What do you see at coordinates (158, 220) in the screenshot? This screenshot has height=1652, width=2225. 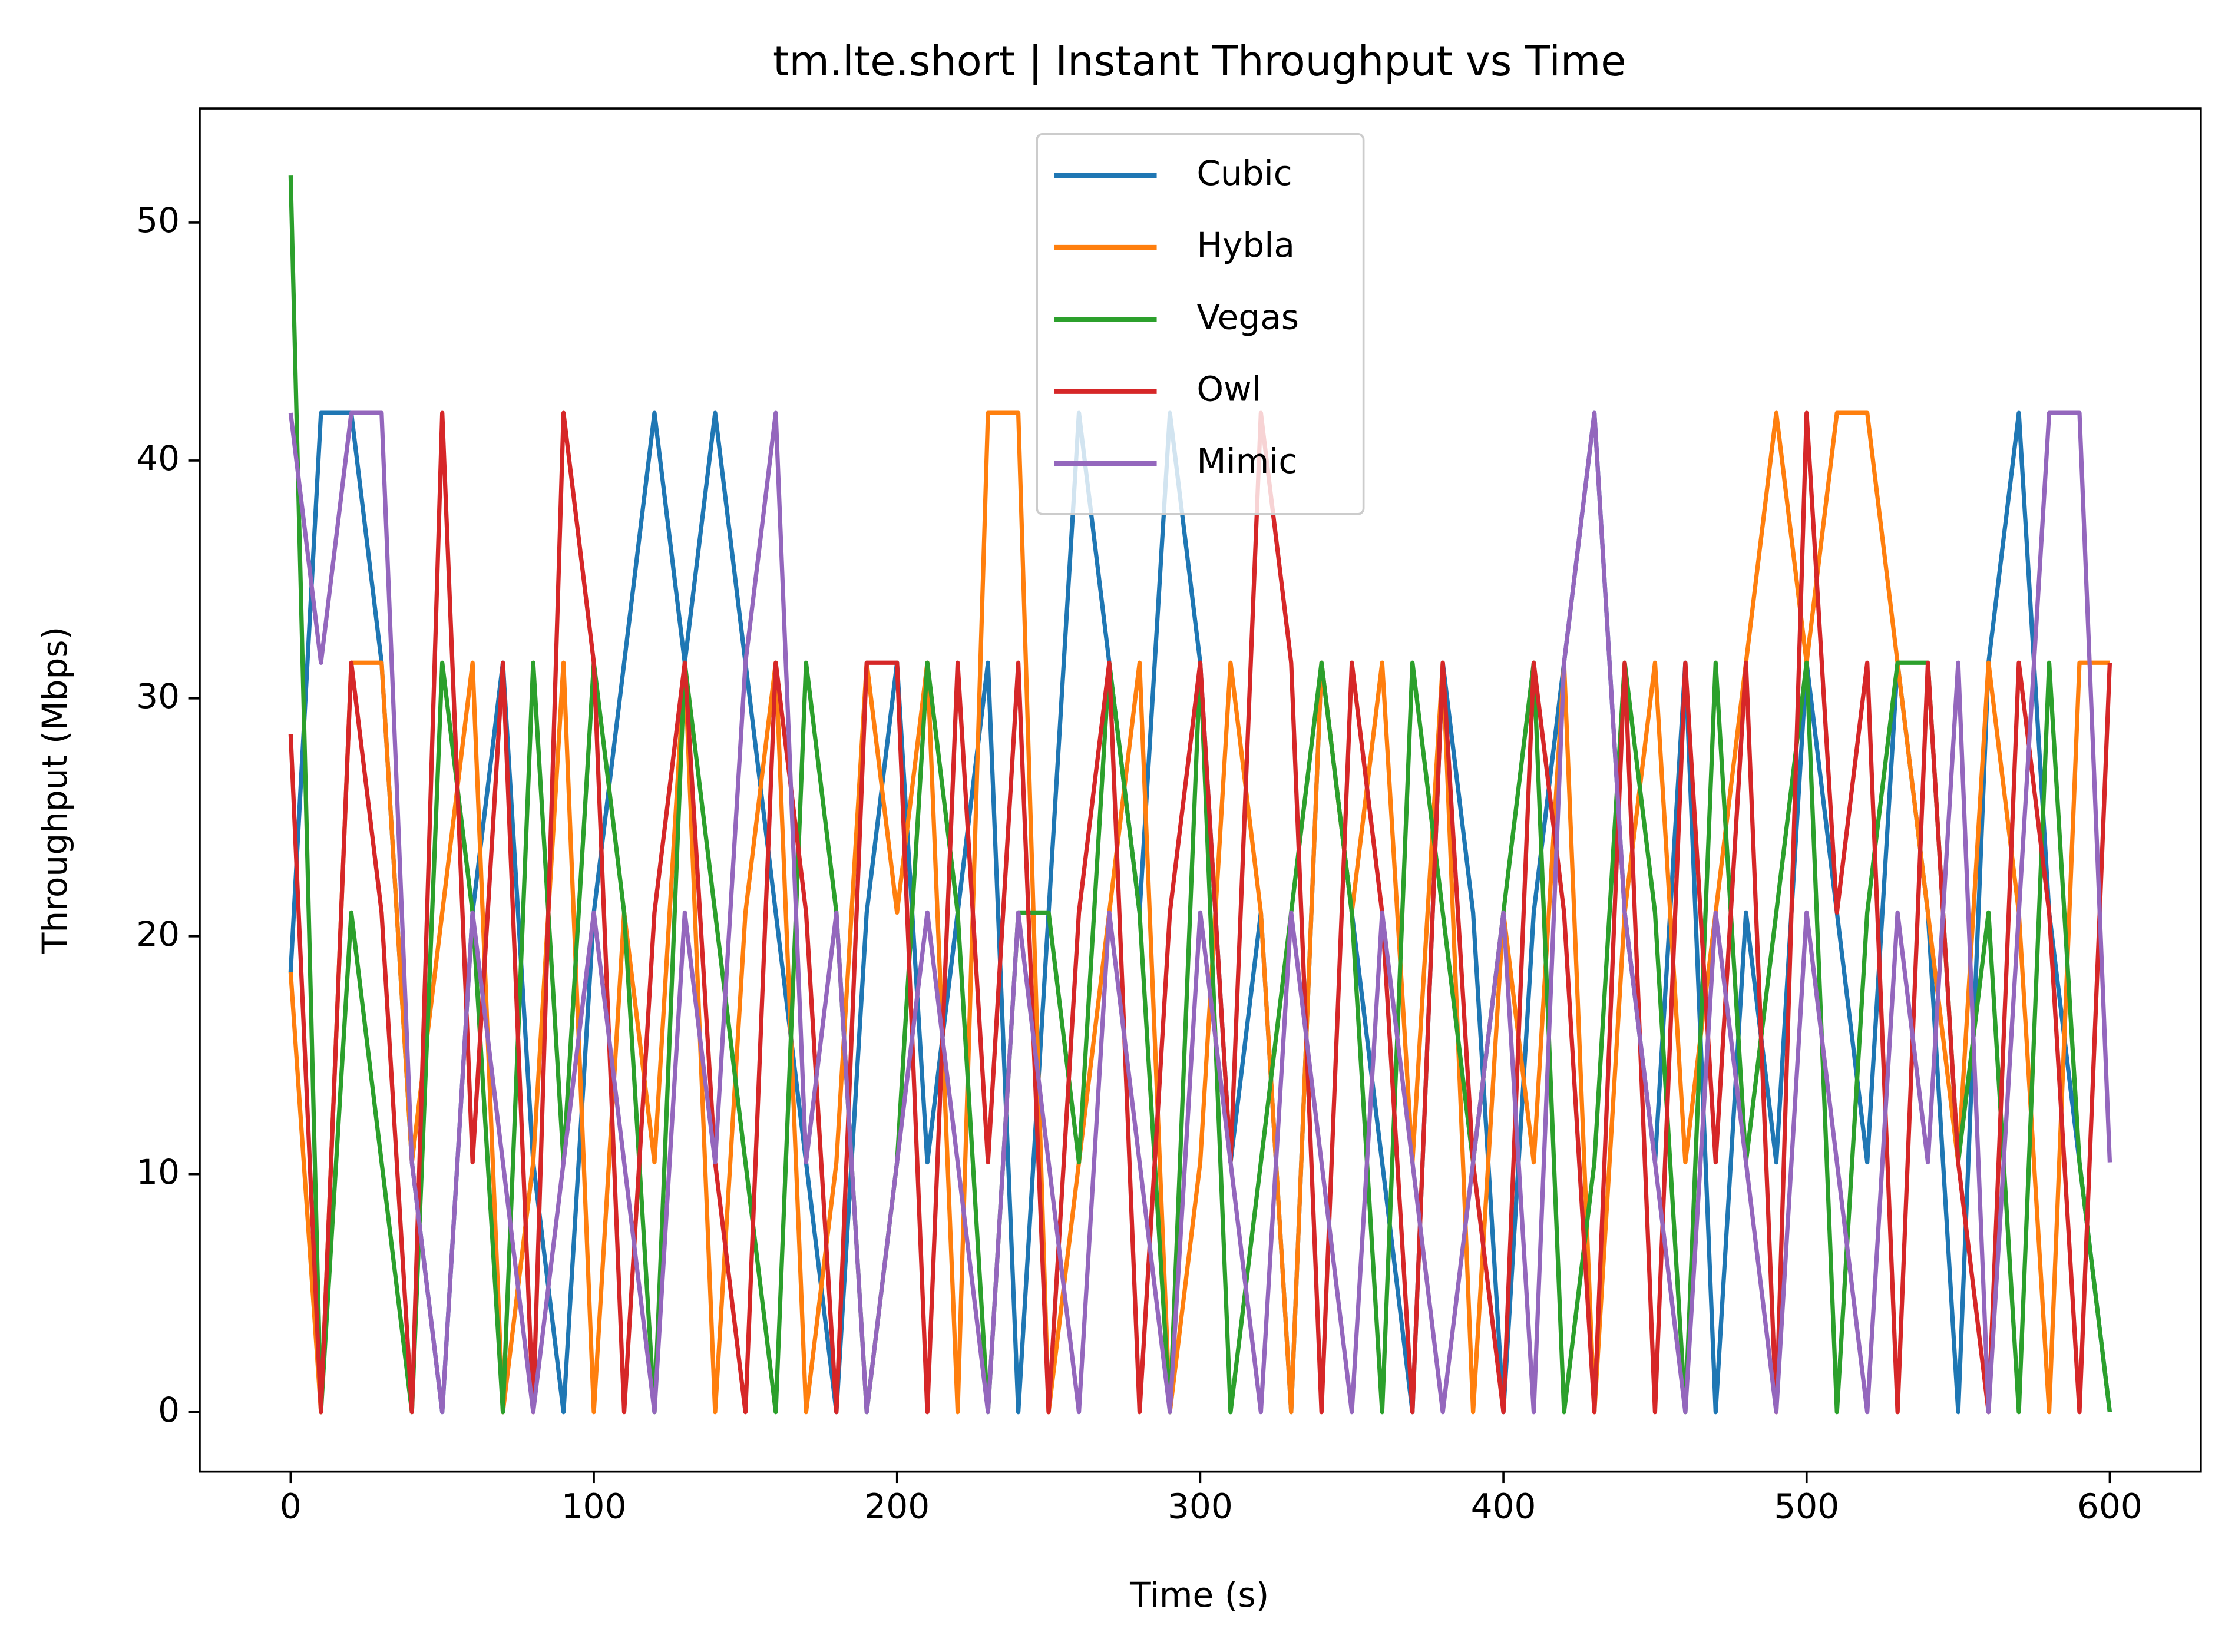 I see `y-tick-label: 50` at bounding box center [158, 220].